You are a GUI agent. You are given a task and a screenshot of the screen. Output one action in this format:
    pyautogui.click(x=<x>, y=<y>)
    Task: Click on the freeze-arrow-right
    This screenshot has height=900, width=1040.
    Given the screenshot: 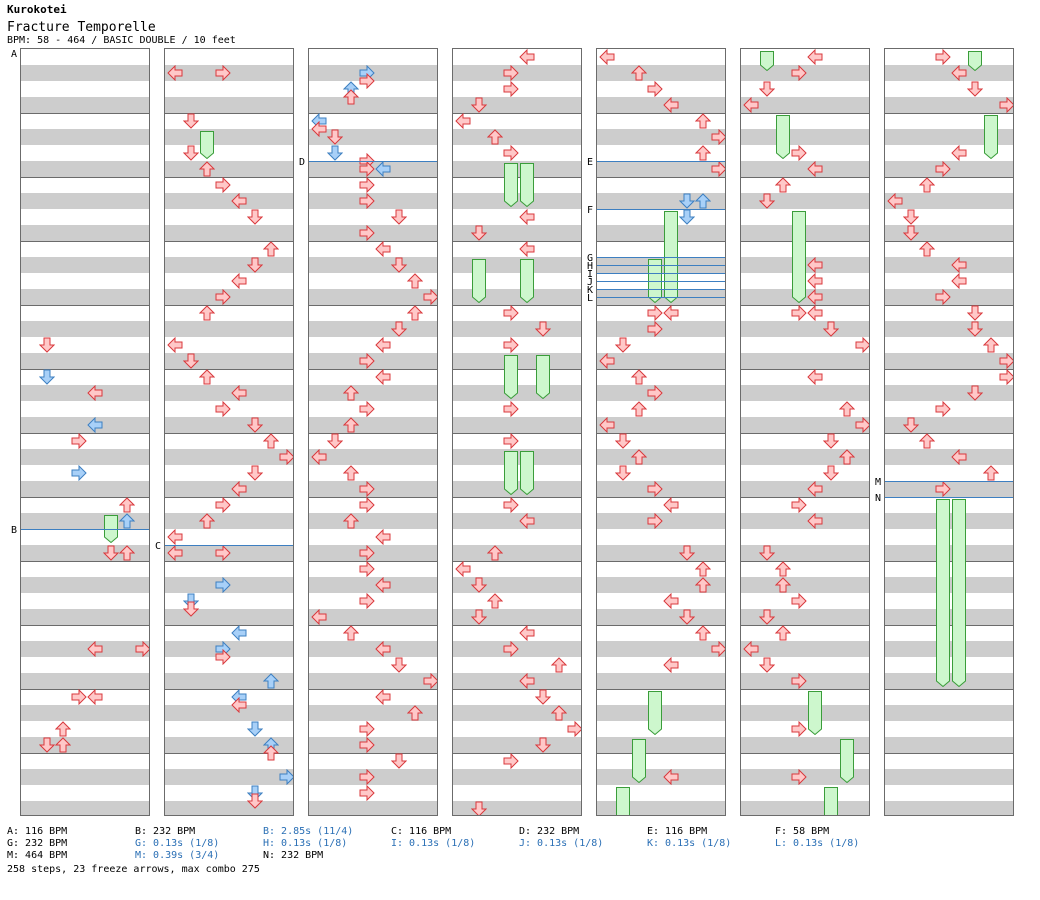 What is the action you would take?
    pyautogui.click(x=799, y=257)
    